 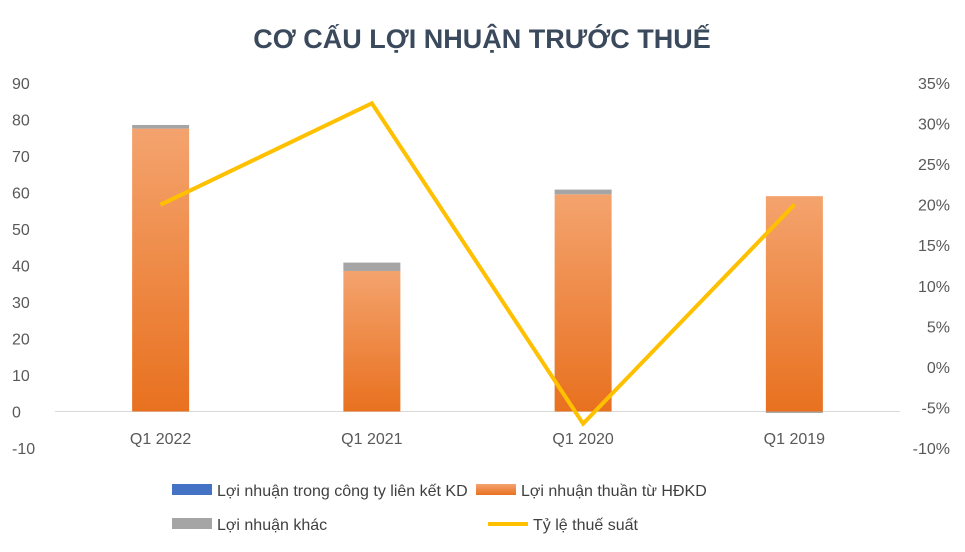 What do you see at coordinates (938, 368) in the screenshot?
I see `right-tick-label: 0%` at bounding box center [938, 368].